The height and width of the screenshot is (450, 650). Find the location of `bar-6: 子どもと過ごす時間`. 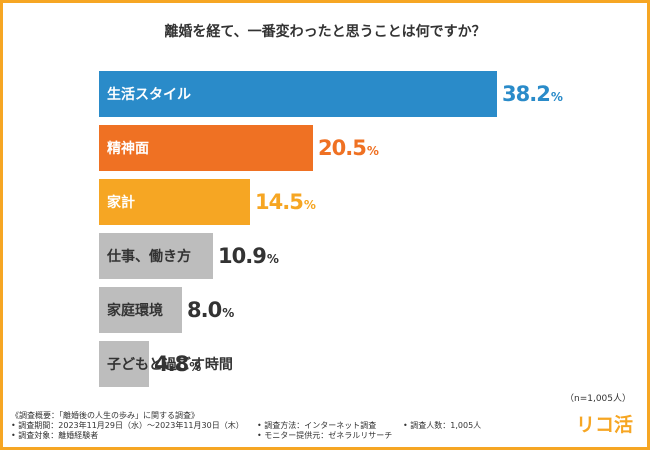

bar-6: 子どもと過ごす時間 is located at coordinates (166, 364).